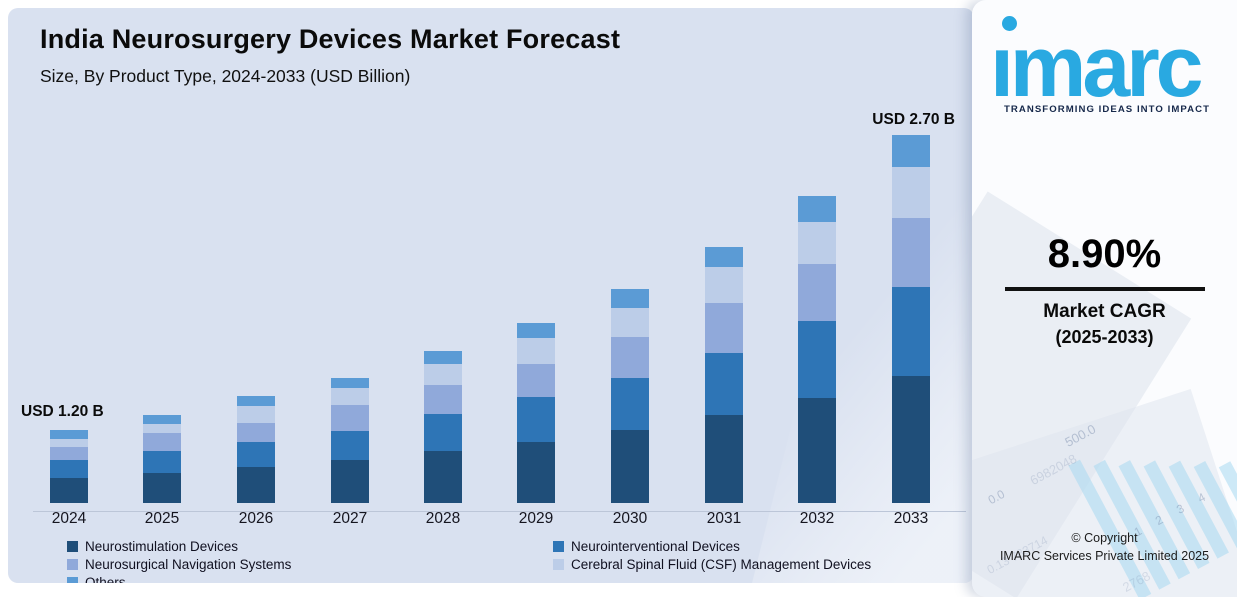 The height and width of the screenshot is (597, 1237). I want to click on bar-2029, so click(536, 413).